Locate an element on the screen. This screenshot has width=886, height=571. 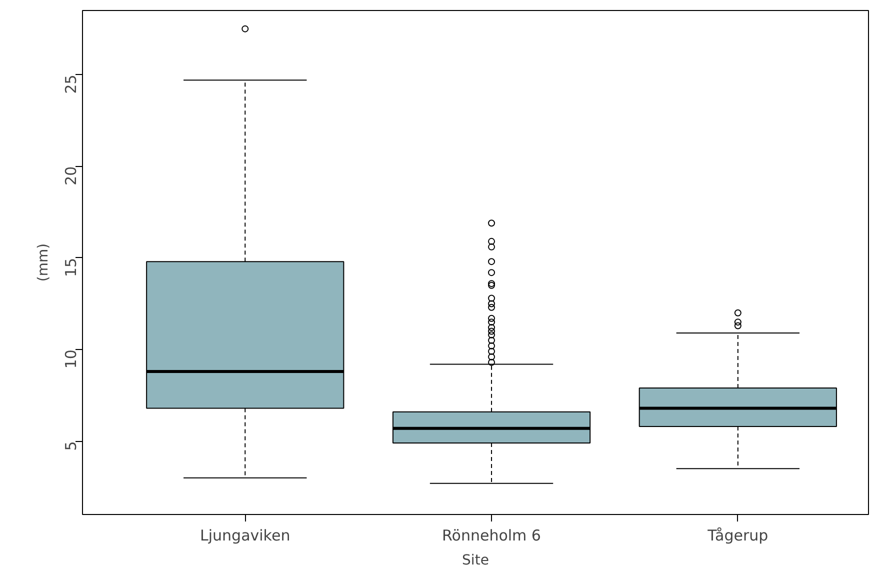
x-tick-label: Ljungaviken is located at coordinates (245, 535).